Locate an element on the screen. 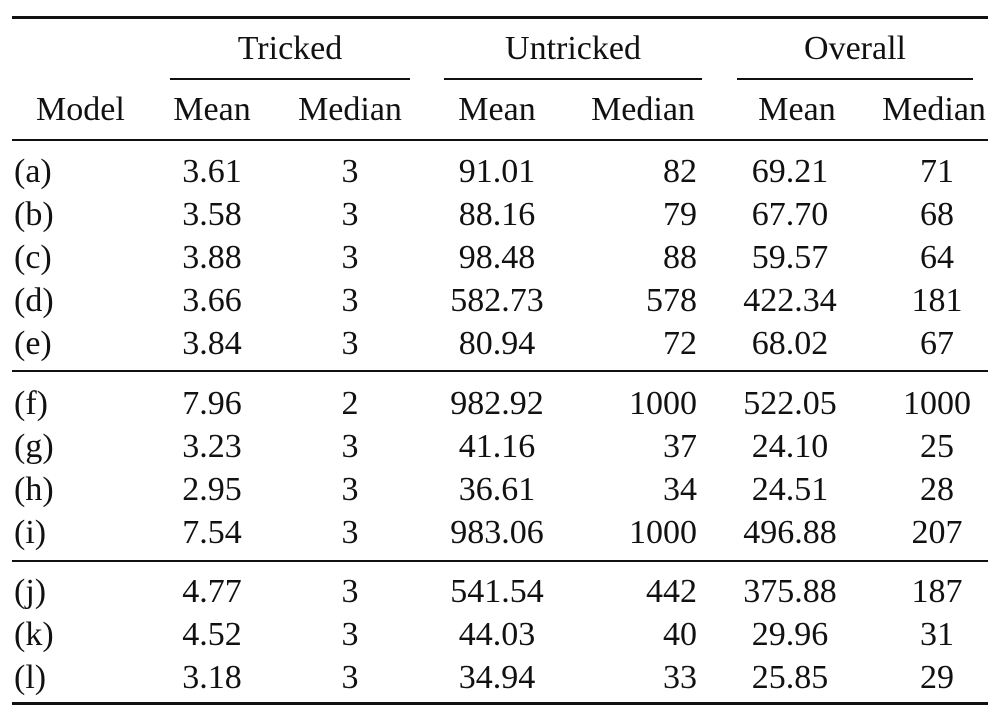  cell-untricked-median: 79 is located at coordinates (680, 214).